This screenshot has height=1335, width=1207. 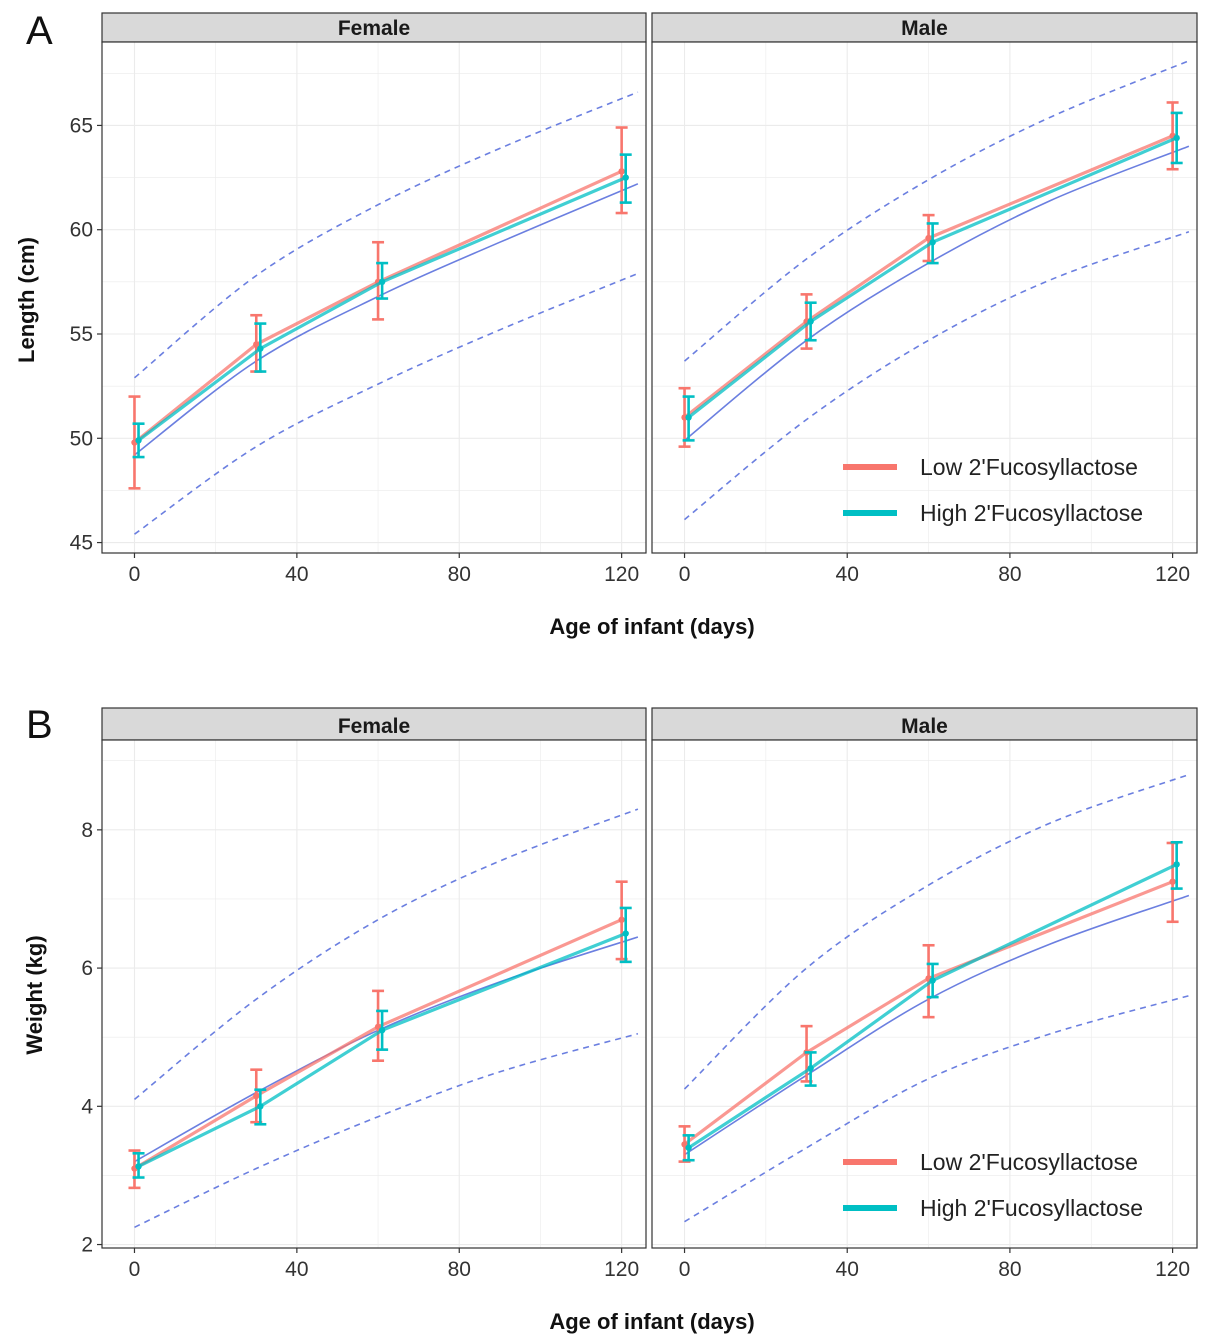 I want to click on reference-upper-curve-a-female, so click(x=386, y=235).